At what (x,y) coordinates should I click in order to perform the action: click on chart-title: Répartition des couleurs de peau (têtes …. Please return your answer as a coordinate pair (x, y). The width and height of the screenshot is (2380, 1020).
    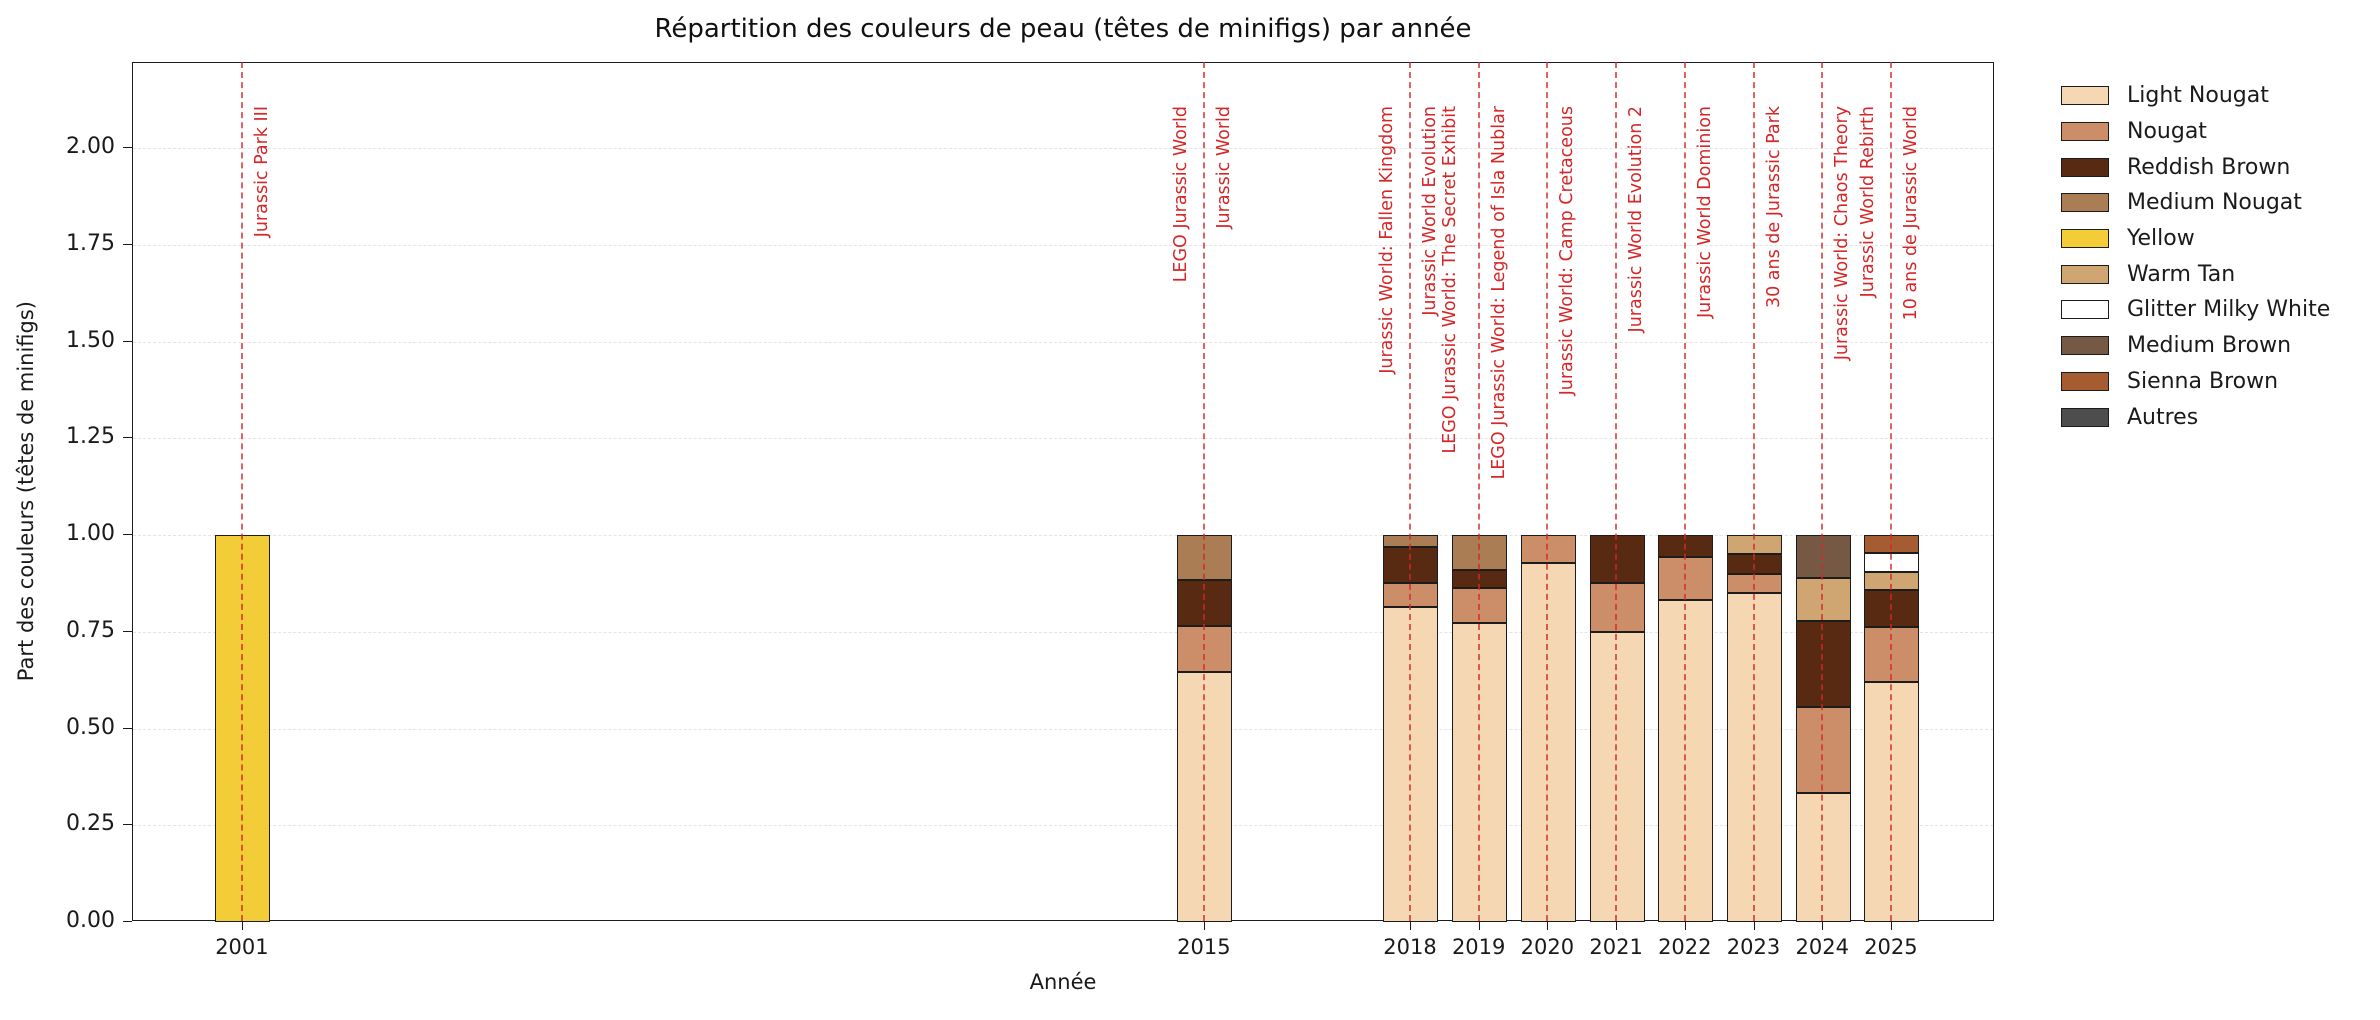
    Looking at the image, I should click on (1063, 29).